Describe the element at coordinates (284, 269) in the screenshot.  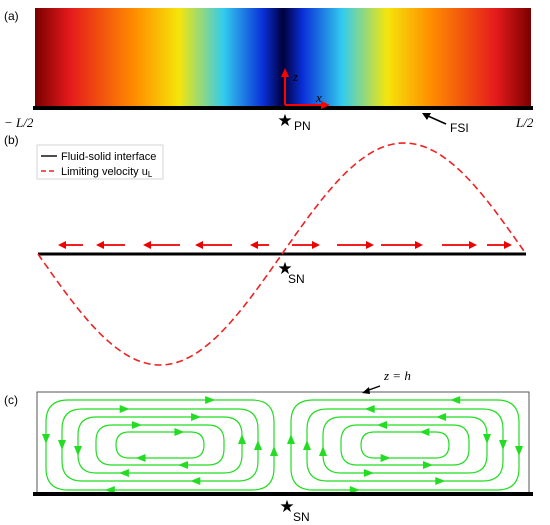
I see `sn-star-icon-b: ★` at that location.